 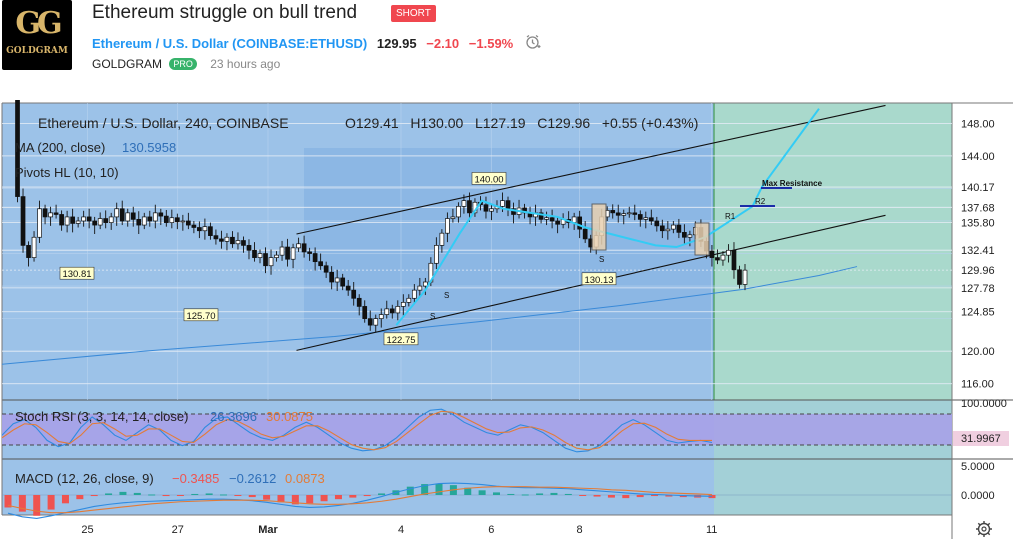 What do you see at coordinates (984, 404) in the screenshot?
I see `stoch-axis-top: 100.0000` at bounding box center [984, 404].